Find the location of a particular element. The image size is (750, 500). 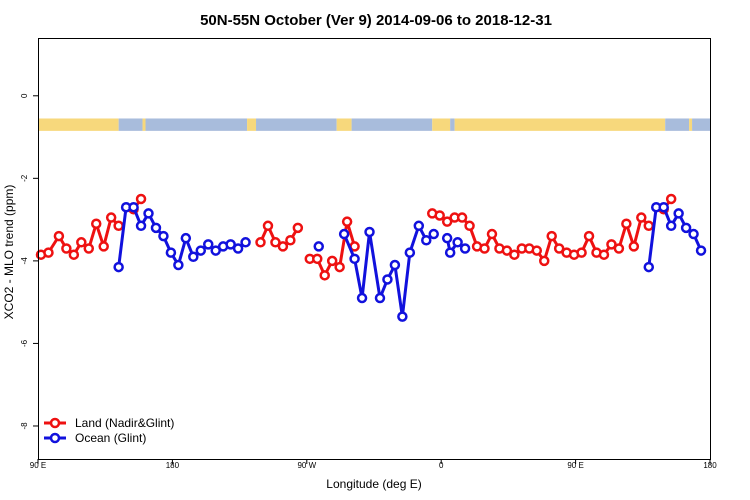

x-axis-label: Longitude (deg E) is located at coordinates (373, 484).